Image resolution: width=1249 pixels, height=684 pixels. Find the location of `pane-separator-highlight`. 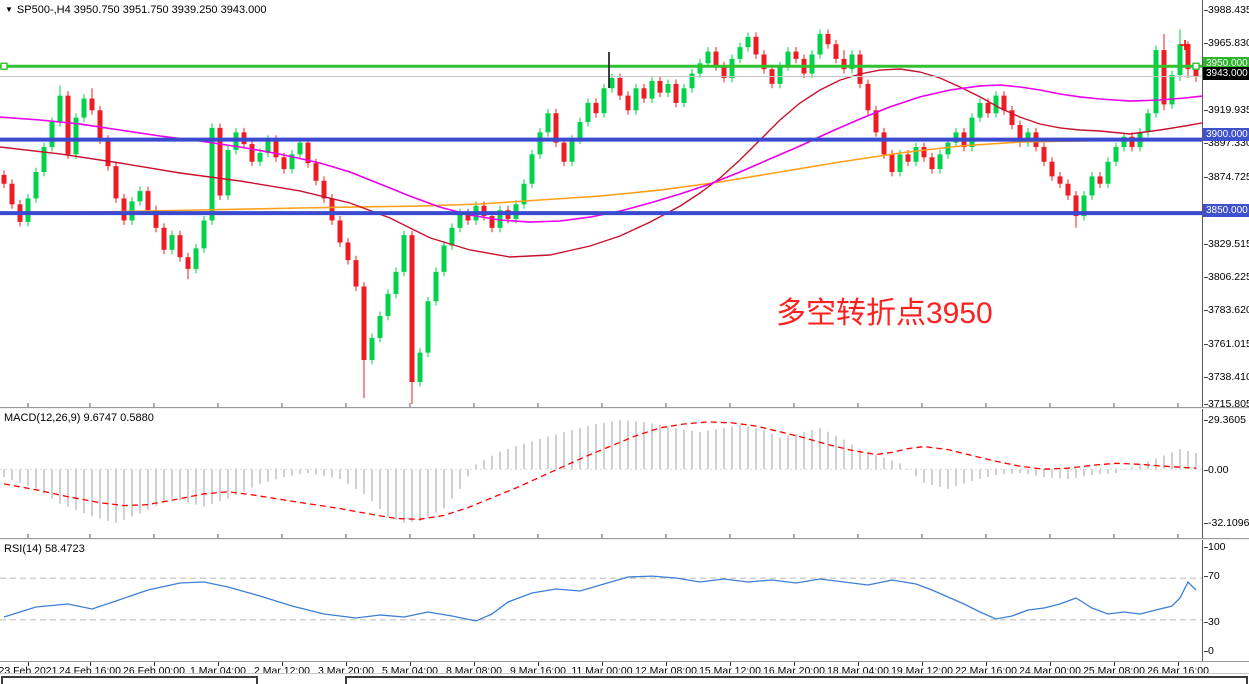

pane-separator-highlight is located at coordinates (624, 408).